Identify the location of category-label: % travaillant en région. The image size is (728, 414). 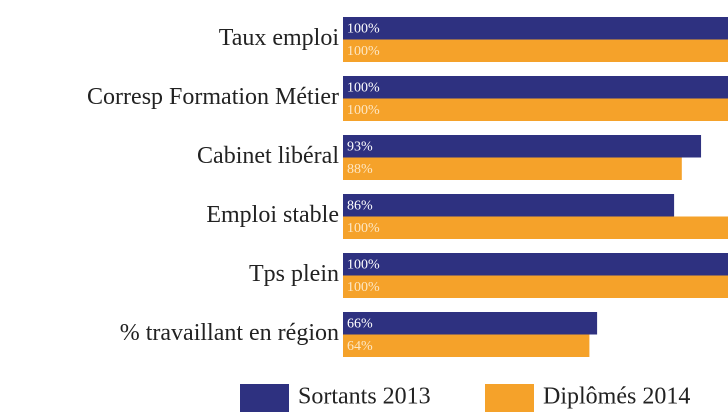
(229, 333).